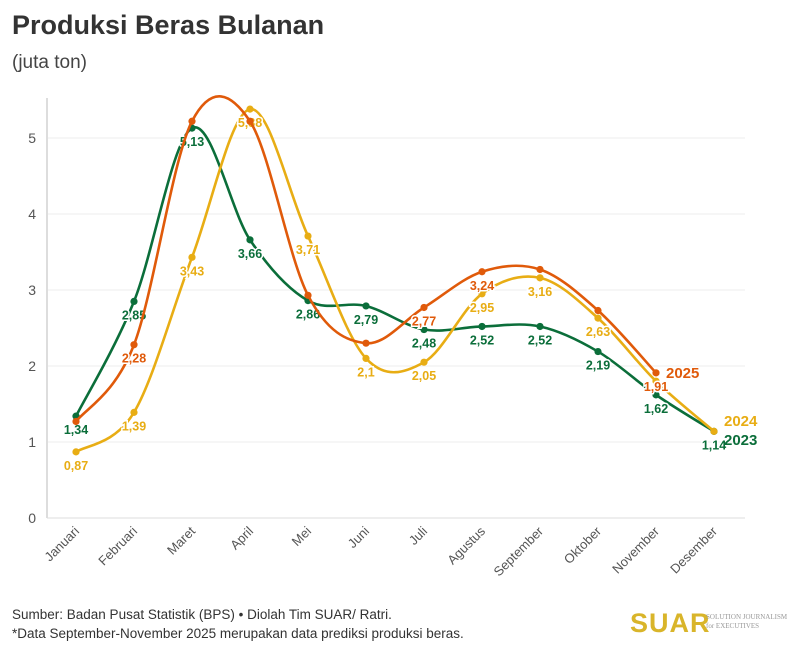  What do you see at coordinates (134, 359) in the screenshot?
I see `data-label-2025: 2,28` at bounding box center [134, 359].